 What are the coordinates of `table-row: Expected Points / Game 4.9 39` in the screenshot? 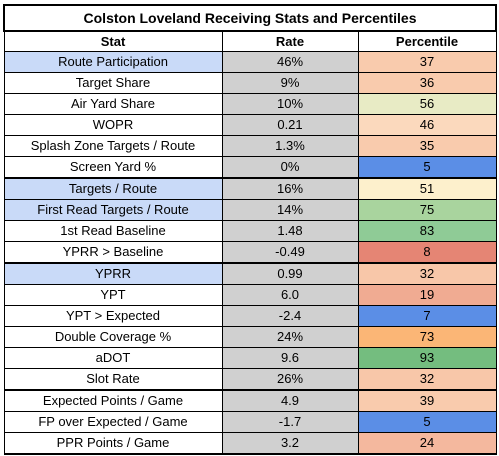 It's located at (250, 400).